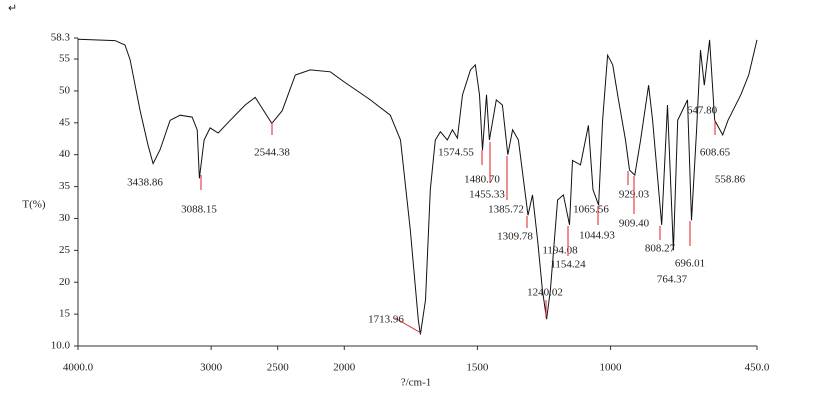 The width and height of the screenshot is (836, 415). Describe the element at coordinates (456, 153) in the screenshot. I see `annotation: 1574.55` at that location.